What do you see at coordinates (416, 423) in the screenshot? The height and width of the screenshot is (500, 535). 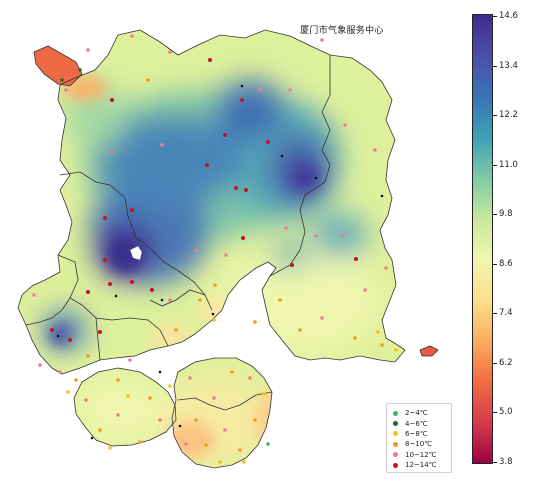 I see `legend-label: 4~6℃` at bounding box center [416, 423].